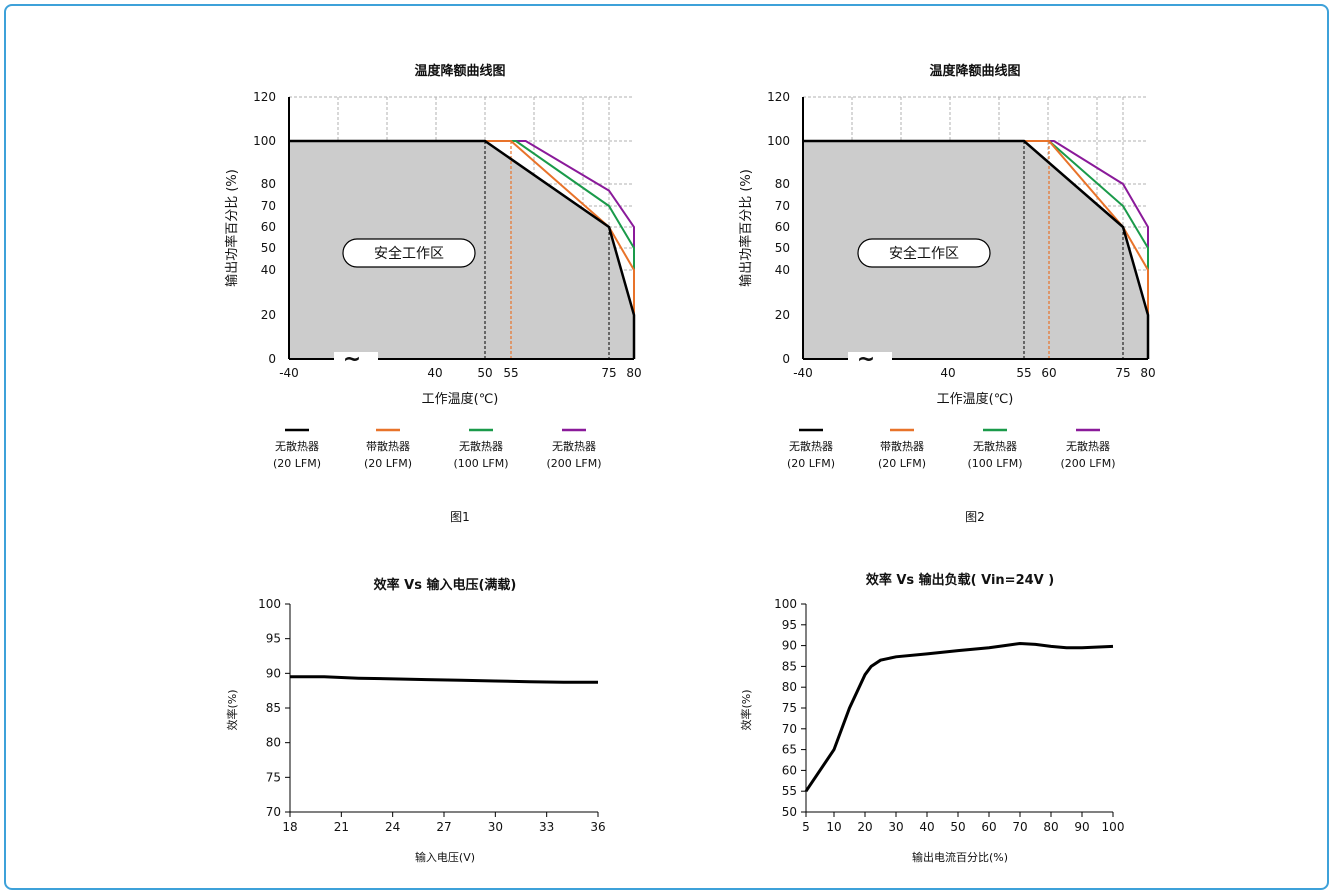  Describe the element at coordinates (864, 827) in the screenshot. I see `x-tick-label: 20` at that location.